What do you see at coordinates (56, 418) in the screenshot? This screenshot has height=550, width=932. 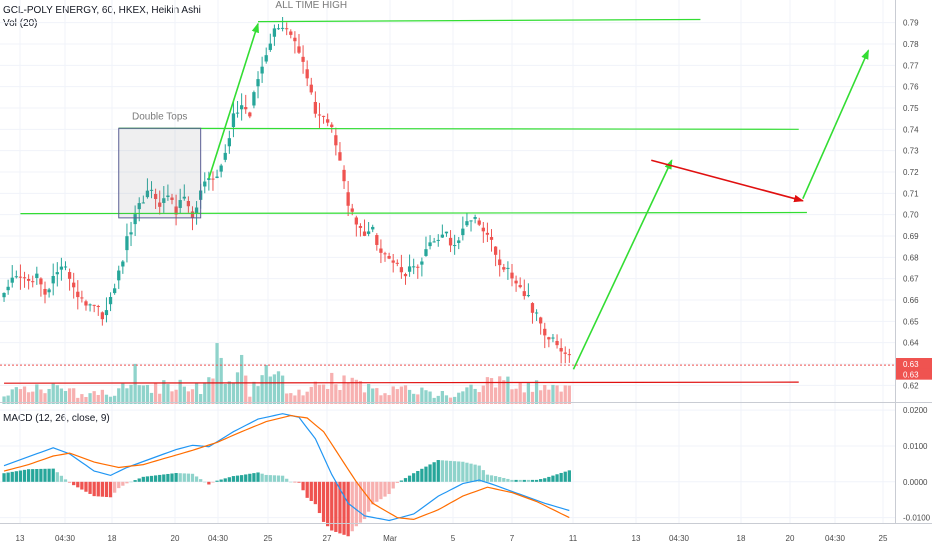 I see `macd-label: MACD (12, 26, close, 9)` at bounding box center [56, 418].